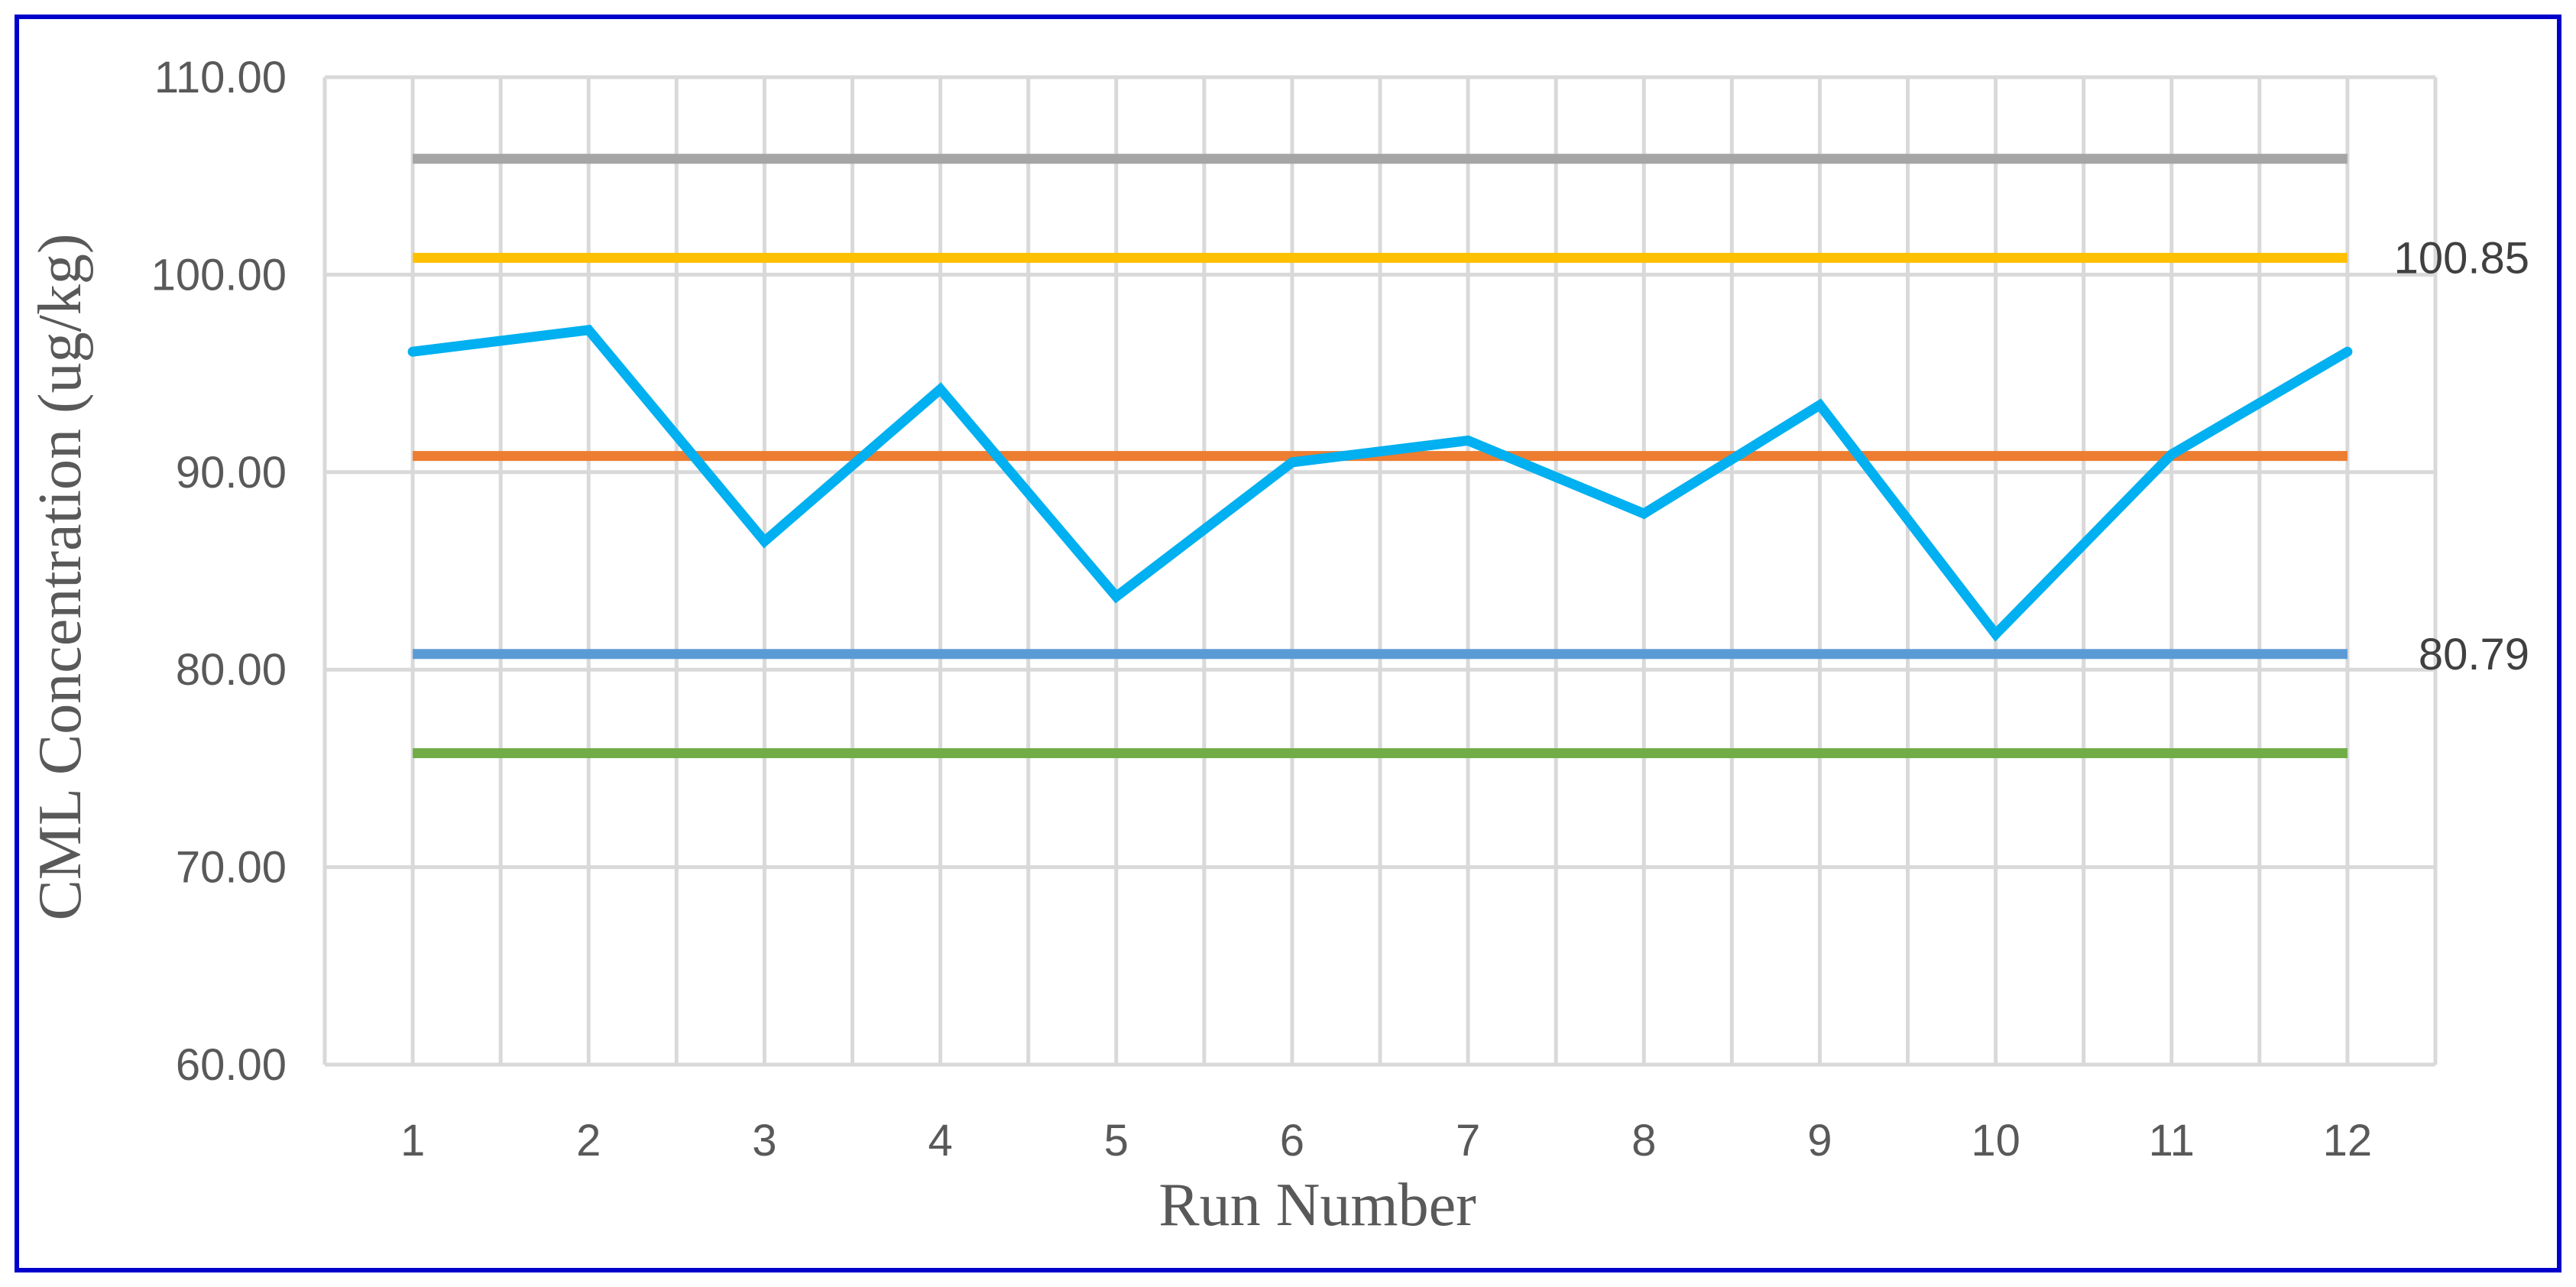  What do you see at coordinates (232, 473) in the screenshot?
I see `y-tick-label: 90.00` at bounding box center [232, 473].